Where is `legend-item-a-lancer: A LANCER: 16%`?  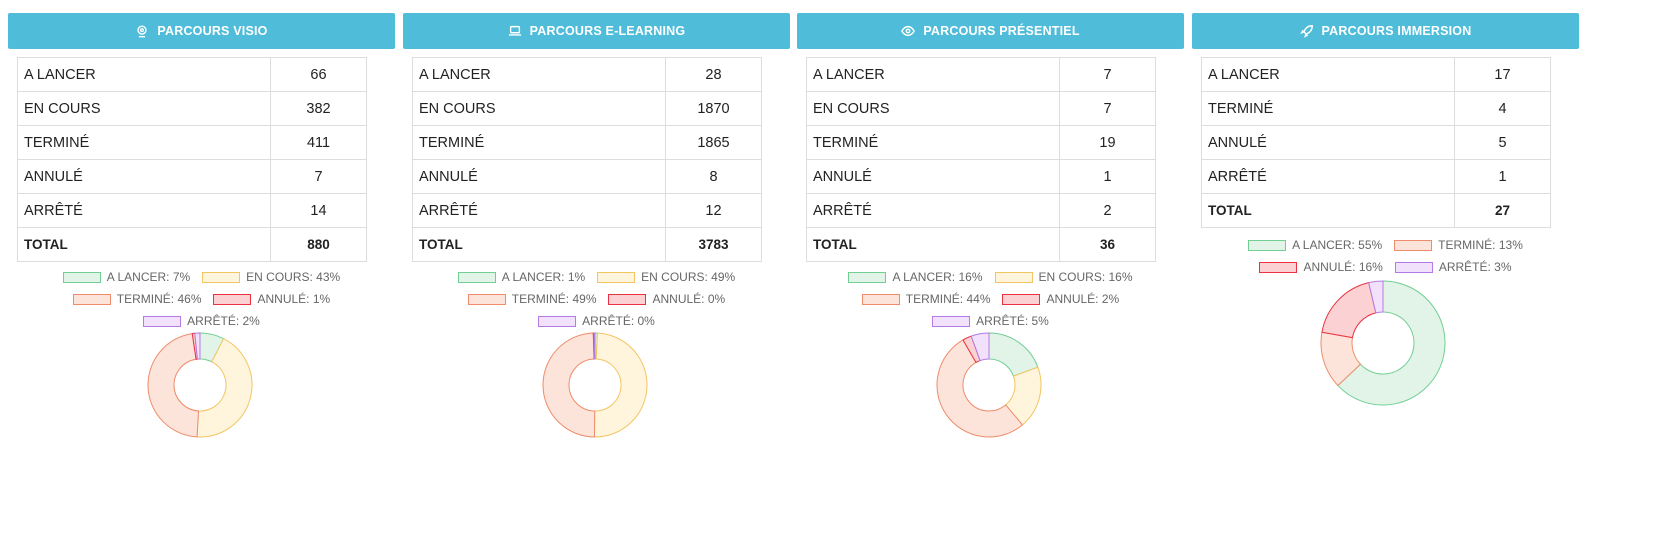 legend-item-a-lancer: A LANCER: 16% is located at coordinates (915, 277).